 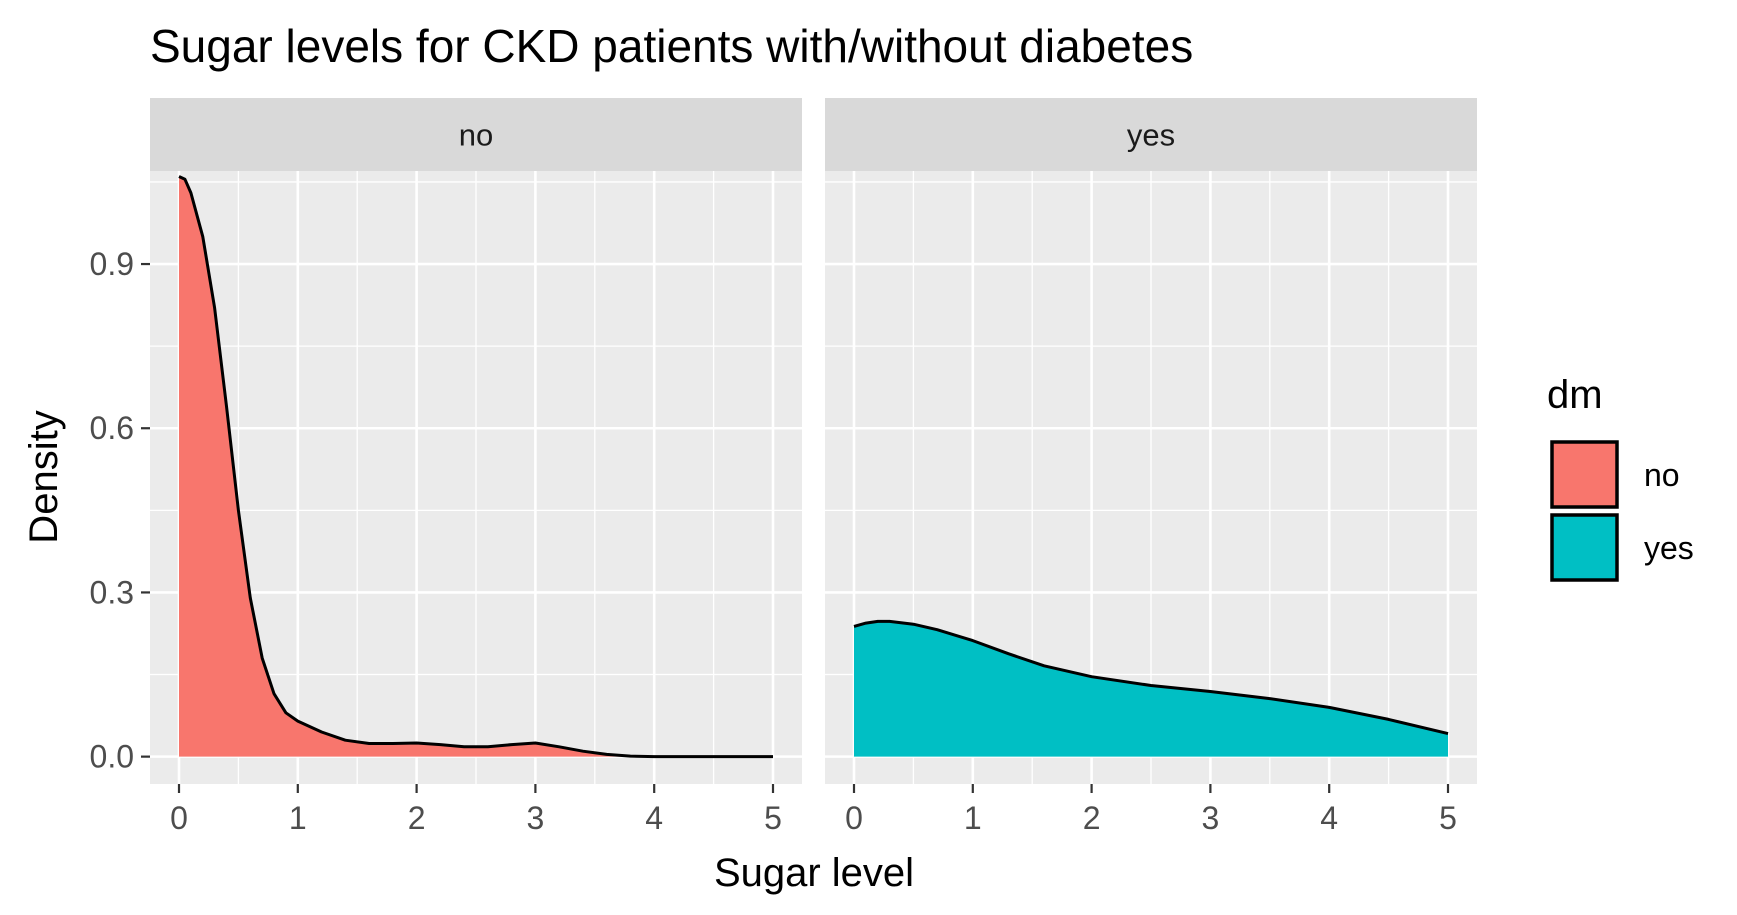 What do you see at coordinates (112, 264) in the screenshot?
I see `y-tick-label: 0.9` at bounding box center [112, 264].